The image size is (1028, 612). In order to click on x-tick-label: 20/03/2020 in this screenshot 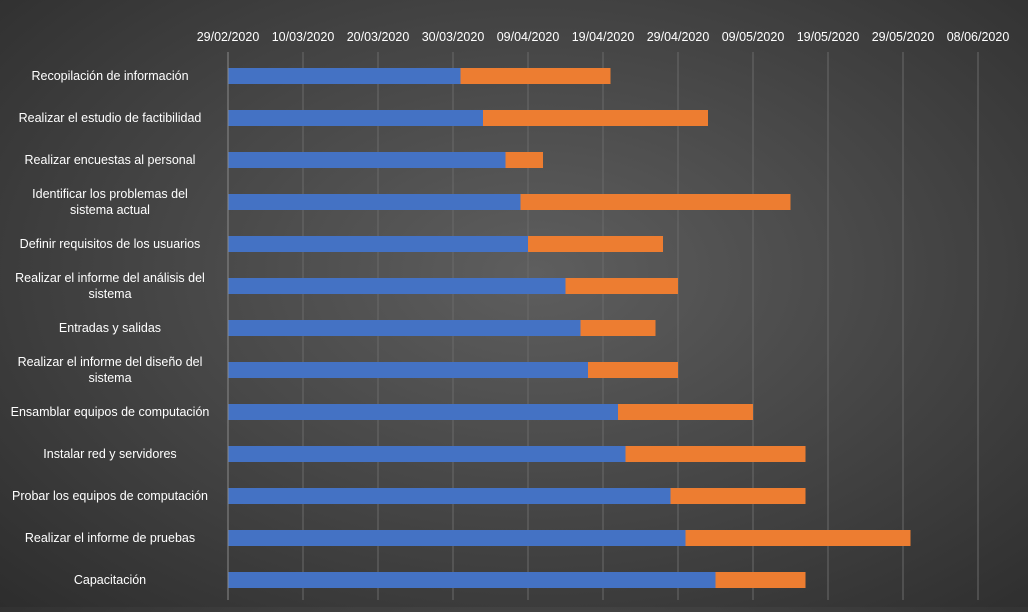, I will do `click(378, 37)`.